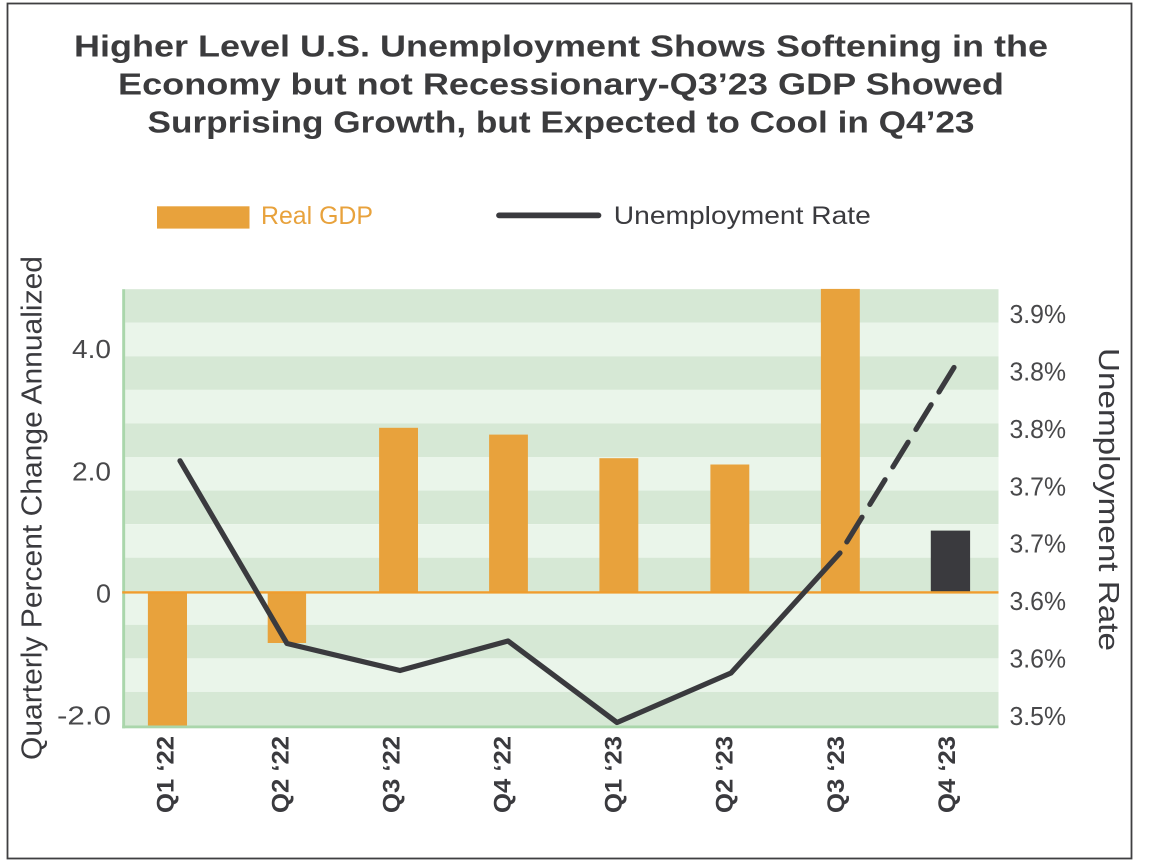 Image resolution: width=1149 pixels, height=863 pixels. Describe the element at coordinates (33, 508) in the screenshot. I see `svg-text:Quarterly Percent Change Annua: Quarterly Percent Change Annualized` at that location.